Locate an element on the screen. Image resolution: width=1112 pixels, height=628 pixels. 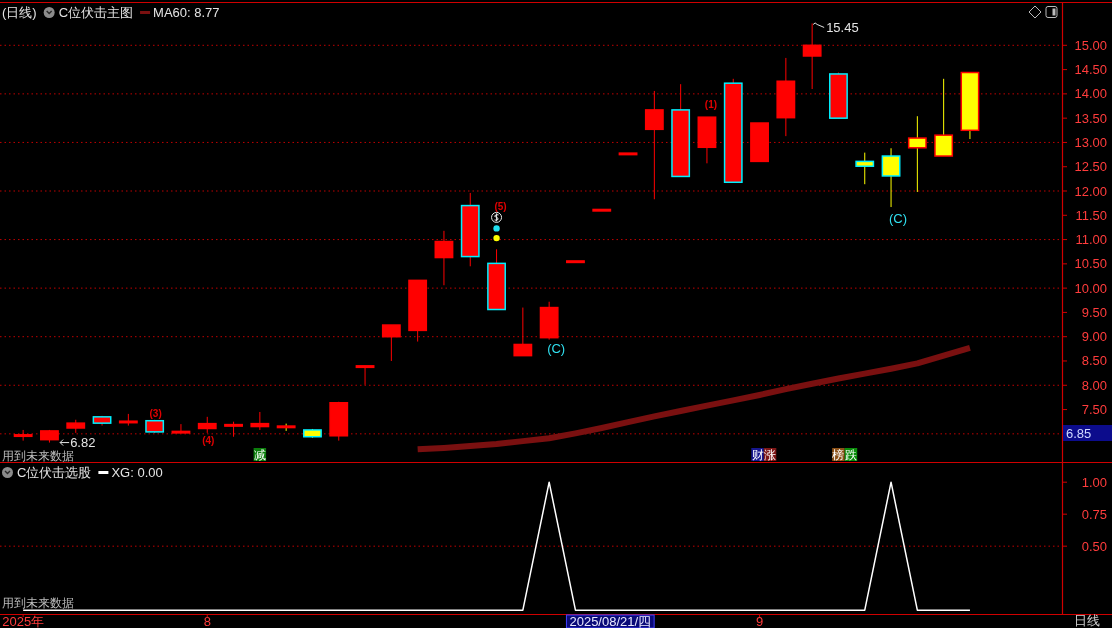
y-tick-label: 14.00 is located at coordinates (1090, 94).